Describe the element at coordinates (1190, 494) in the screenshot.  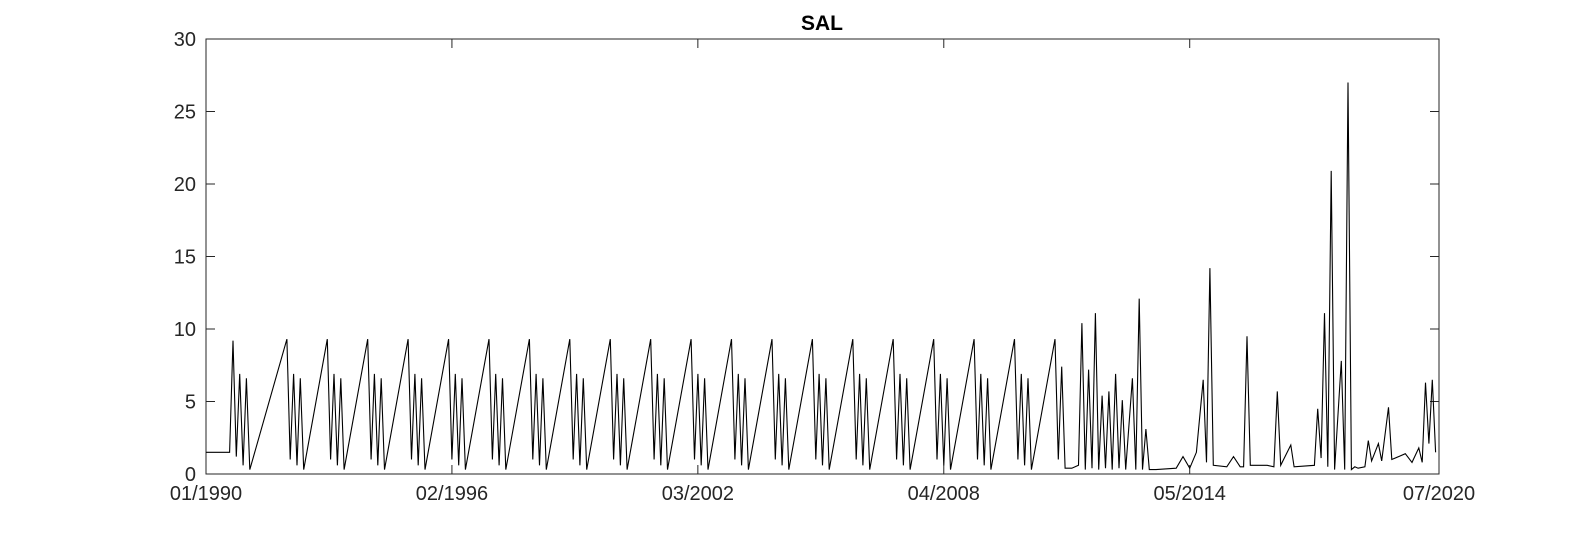
I see `x-tick-label: 05/2014` at that location.